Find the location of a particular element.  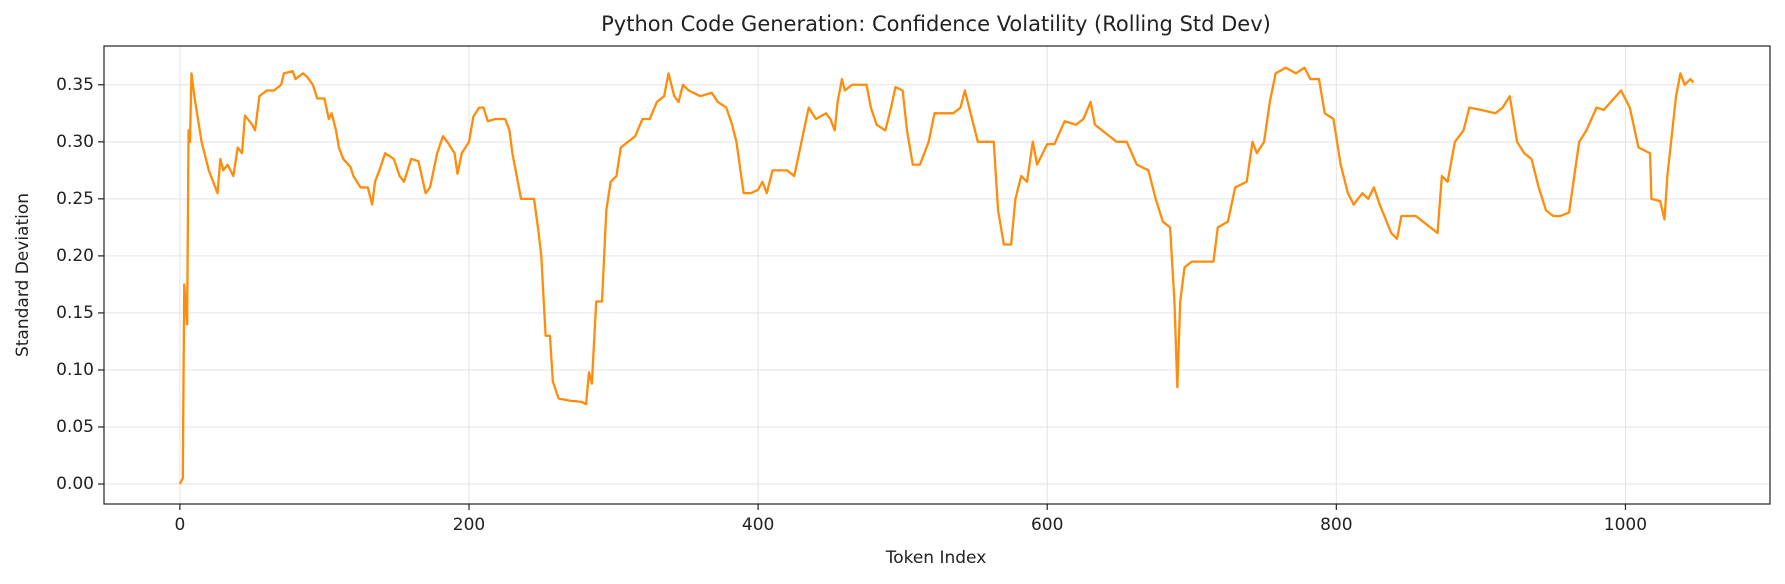

x-tick-label: 600 is located at coordinates (1047, 525).